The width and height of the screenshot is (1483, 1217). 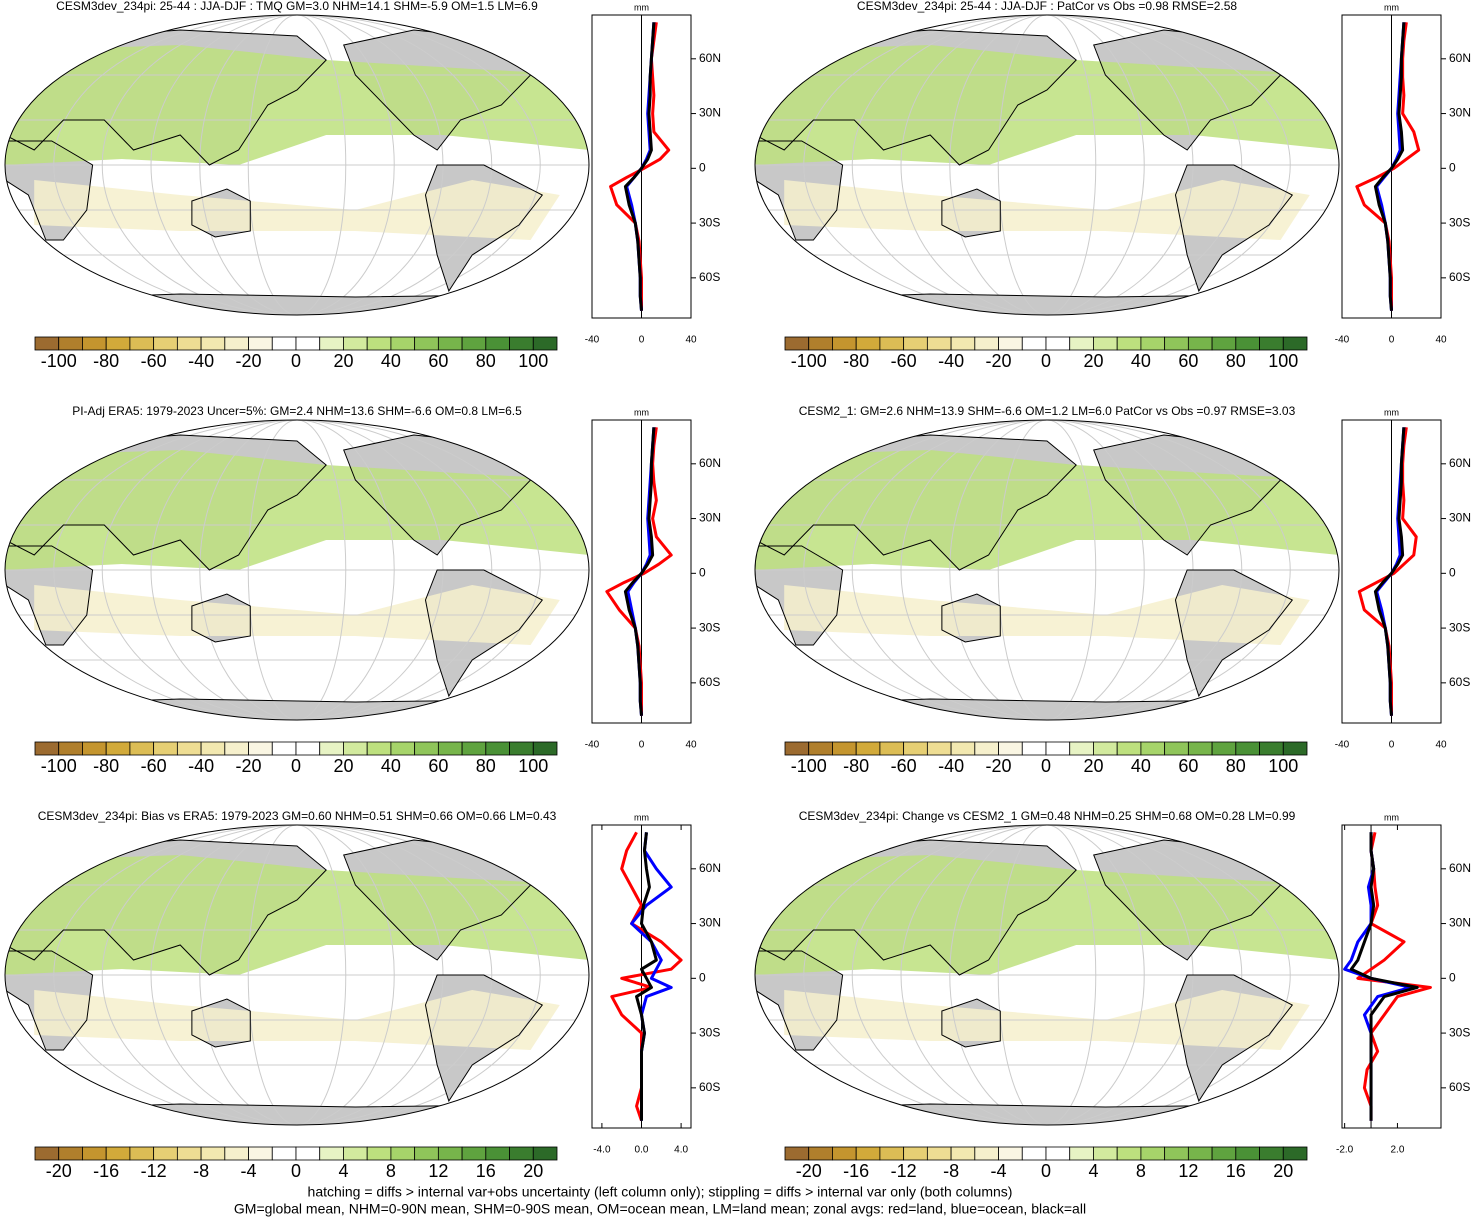 I want to click on y-tick-label: 30S, so click(x=709, y=627).